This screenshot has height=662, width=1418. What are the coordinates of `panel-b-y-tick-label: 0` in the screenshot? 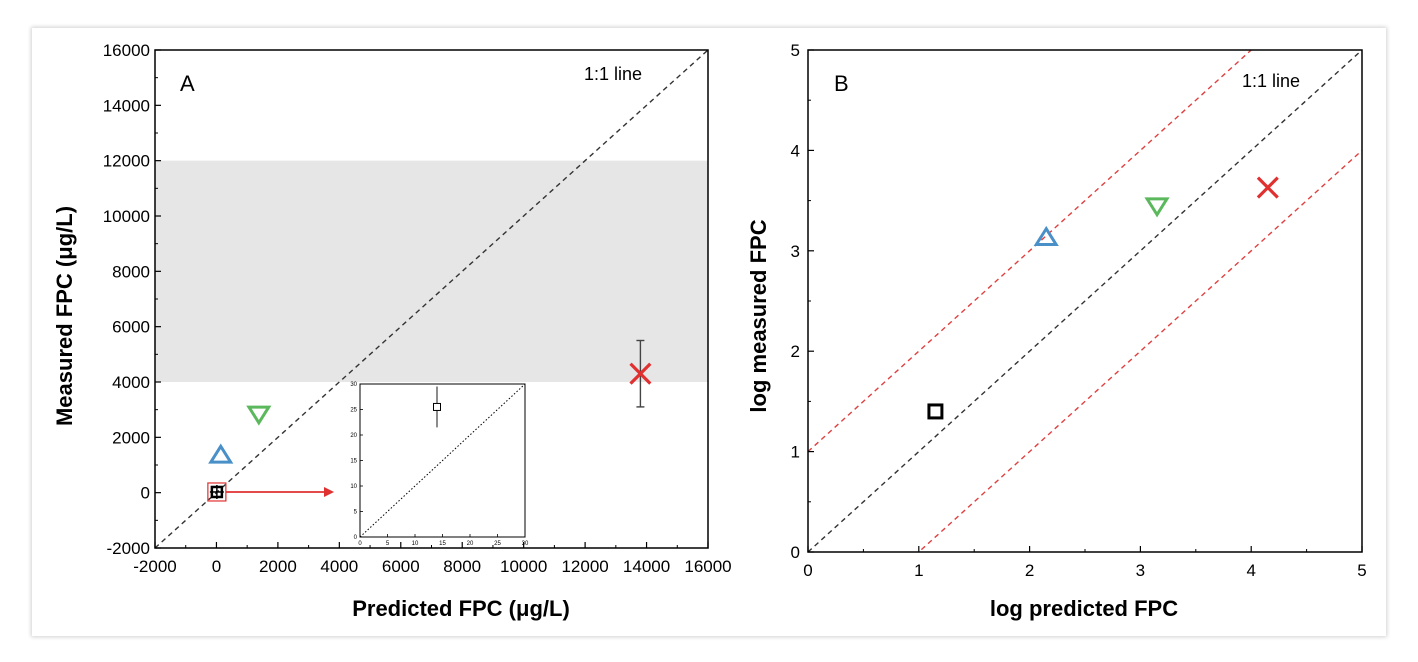 It's located at (795, 552).